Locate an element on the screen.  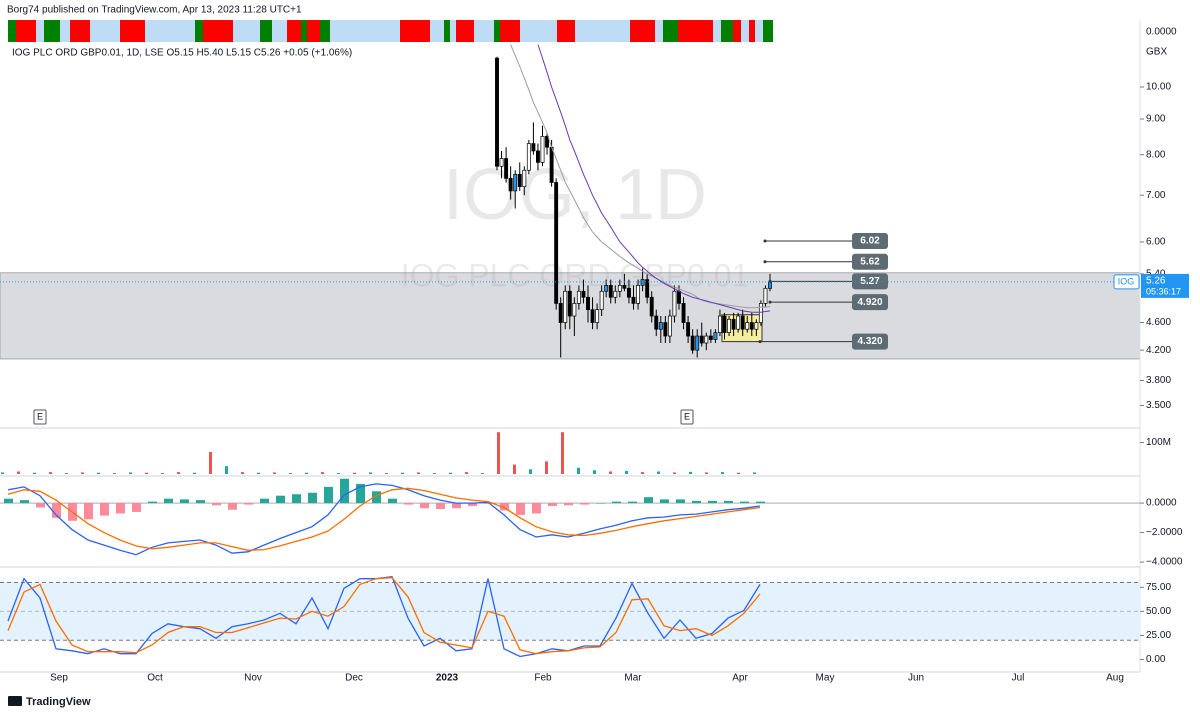
event-label: E is located at coordinates (687, 416).